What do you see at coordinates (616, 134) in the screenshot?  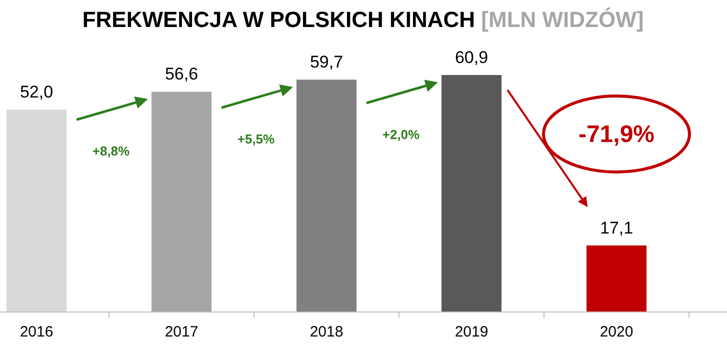 I see `annotation: -71,9%` at bounding box center [616, 134].